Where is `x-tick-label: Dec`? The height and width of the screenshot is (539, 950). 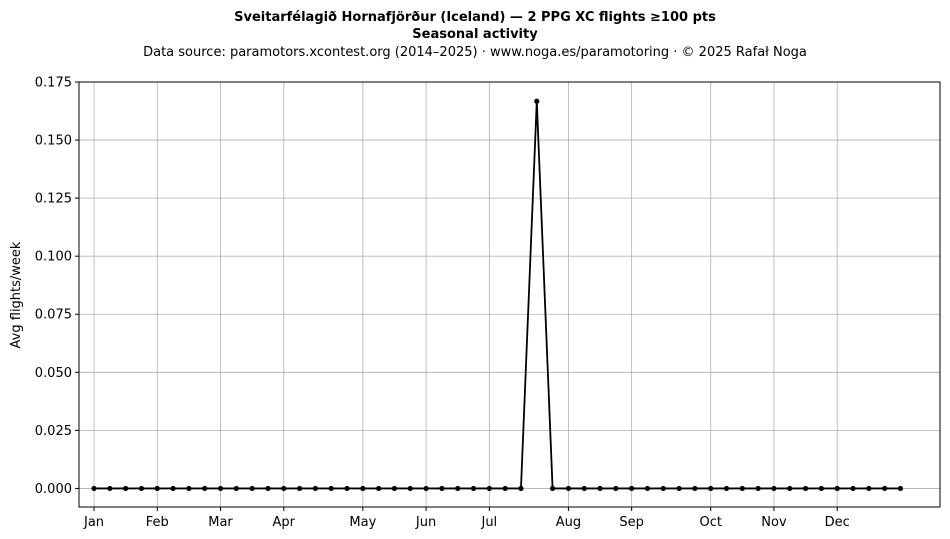 x-tick-label: Dec is located at coordinates (837, 522).